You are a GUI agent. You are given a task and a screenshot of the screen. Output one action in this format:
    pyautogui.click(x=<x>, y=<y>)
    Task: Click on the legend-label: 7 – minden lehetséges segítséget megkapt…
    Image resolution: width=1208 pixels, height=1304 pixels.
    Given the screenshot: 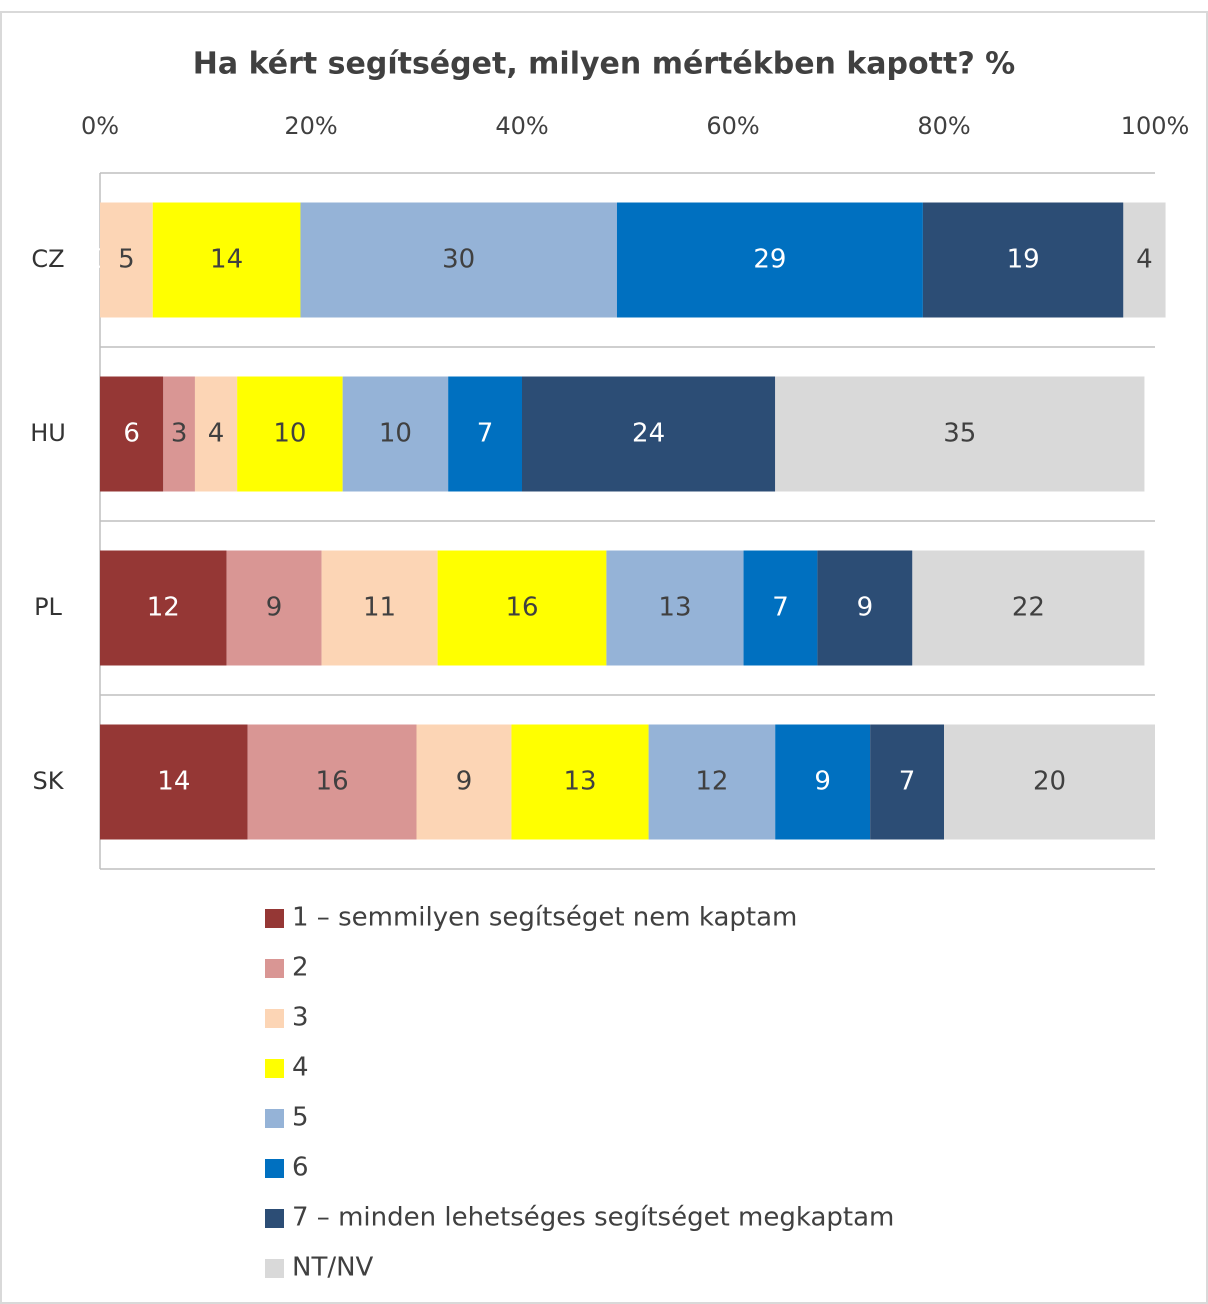 What is the action you would take?
    pyautogui.click(x=593, y=1218)
    